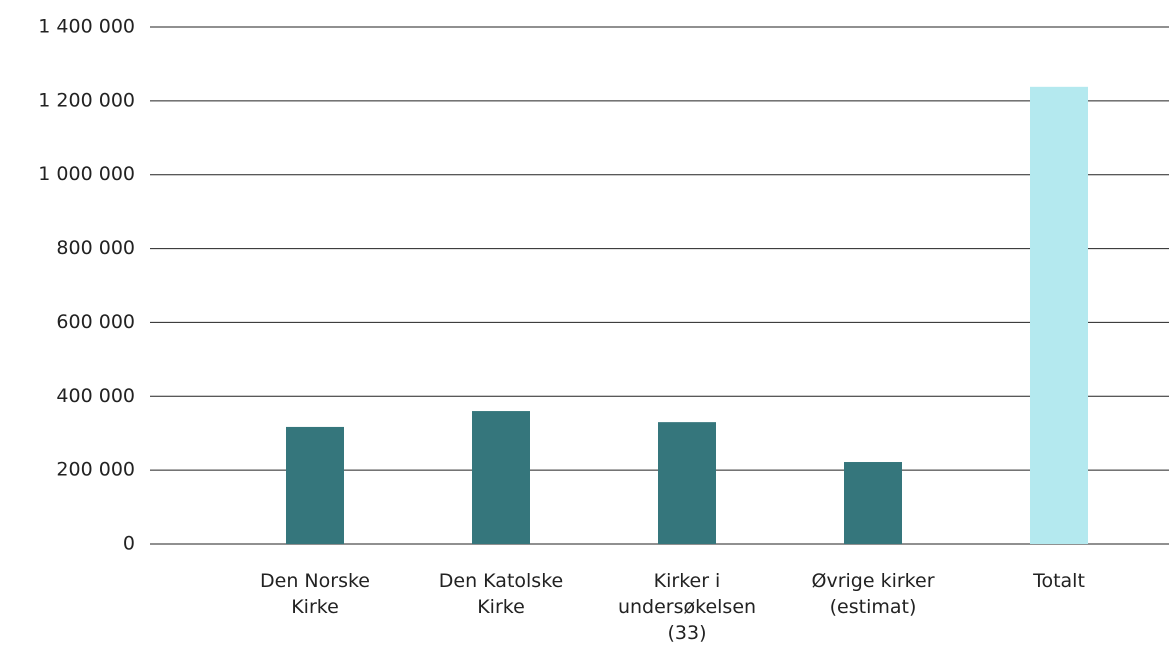  I want to click on x-tick-label: Kirker i undersøkelsen (33), so click(687, 607).